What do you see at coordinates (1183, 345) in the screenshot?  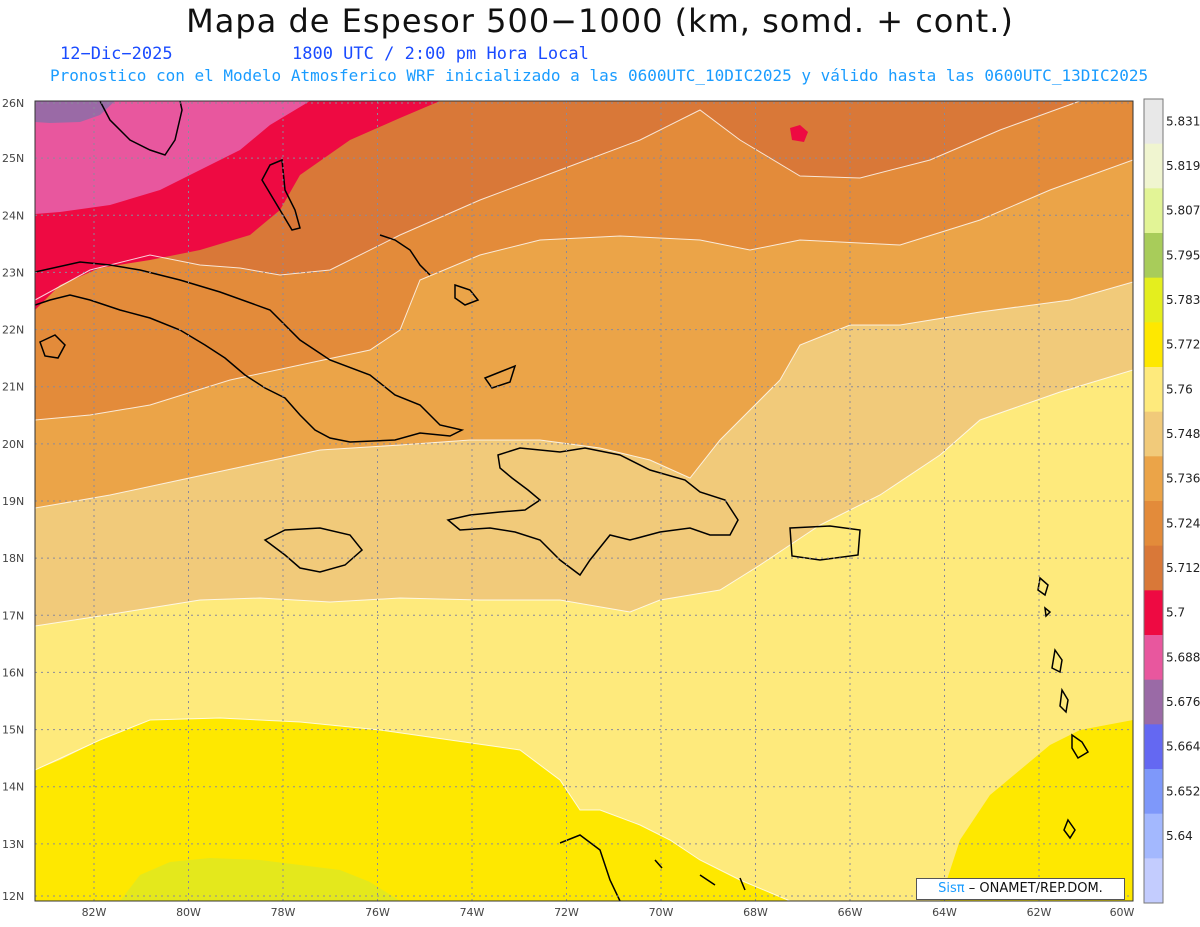 I see `colorbar-level-label: 5.772` at bounding box center [1183, 345].